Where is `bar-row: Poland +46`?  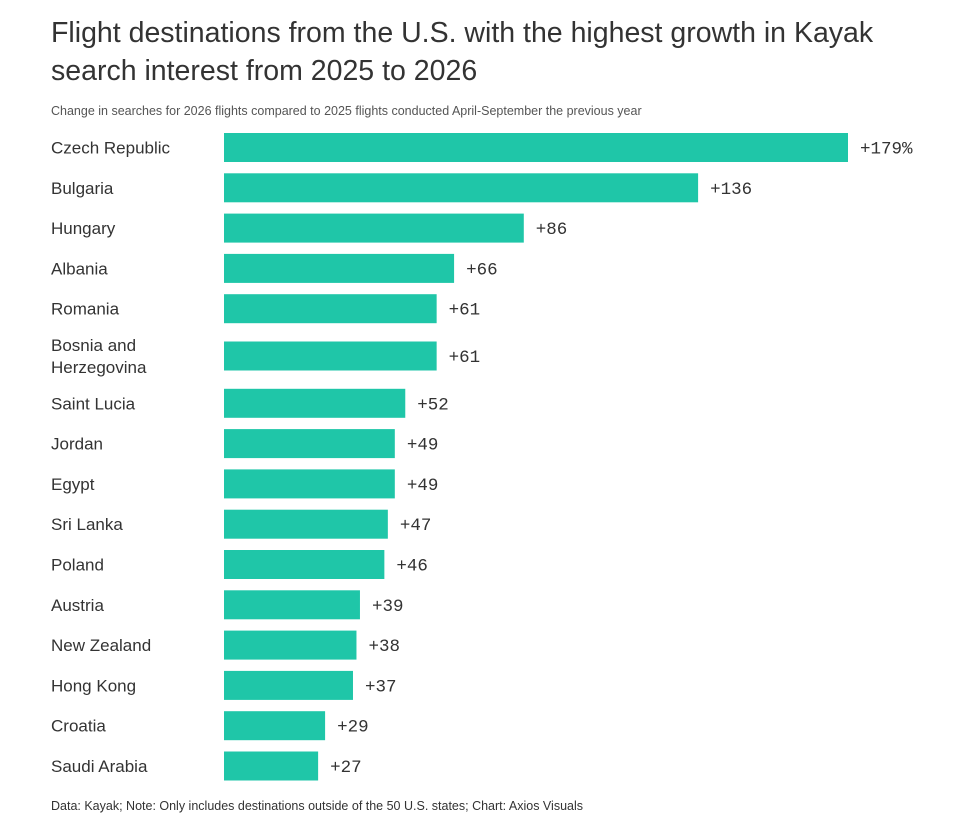
bar-row: Poland +46 is located at coordinates (239, 564).